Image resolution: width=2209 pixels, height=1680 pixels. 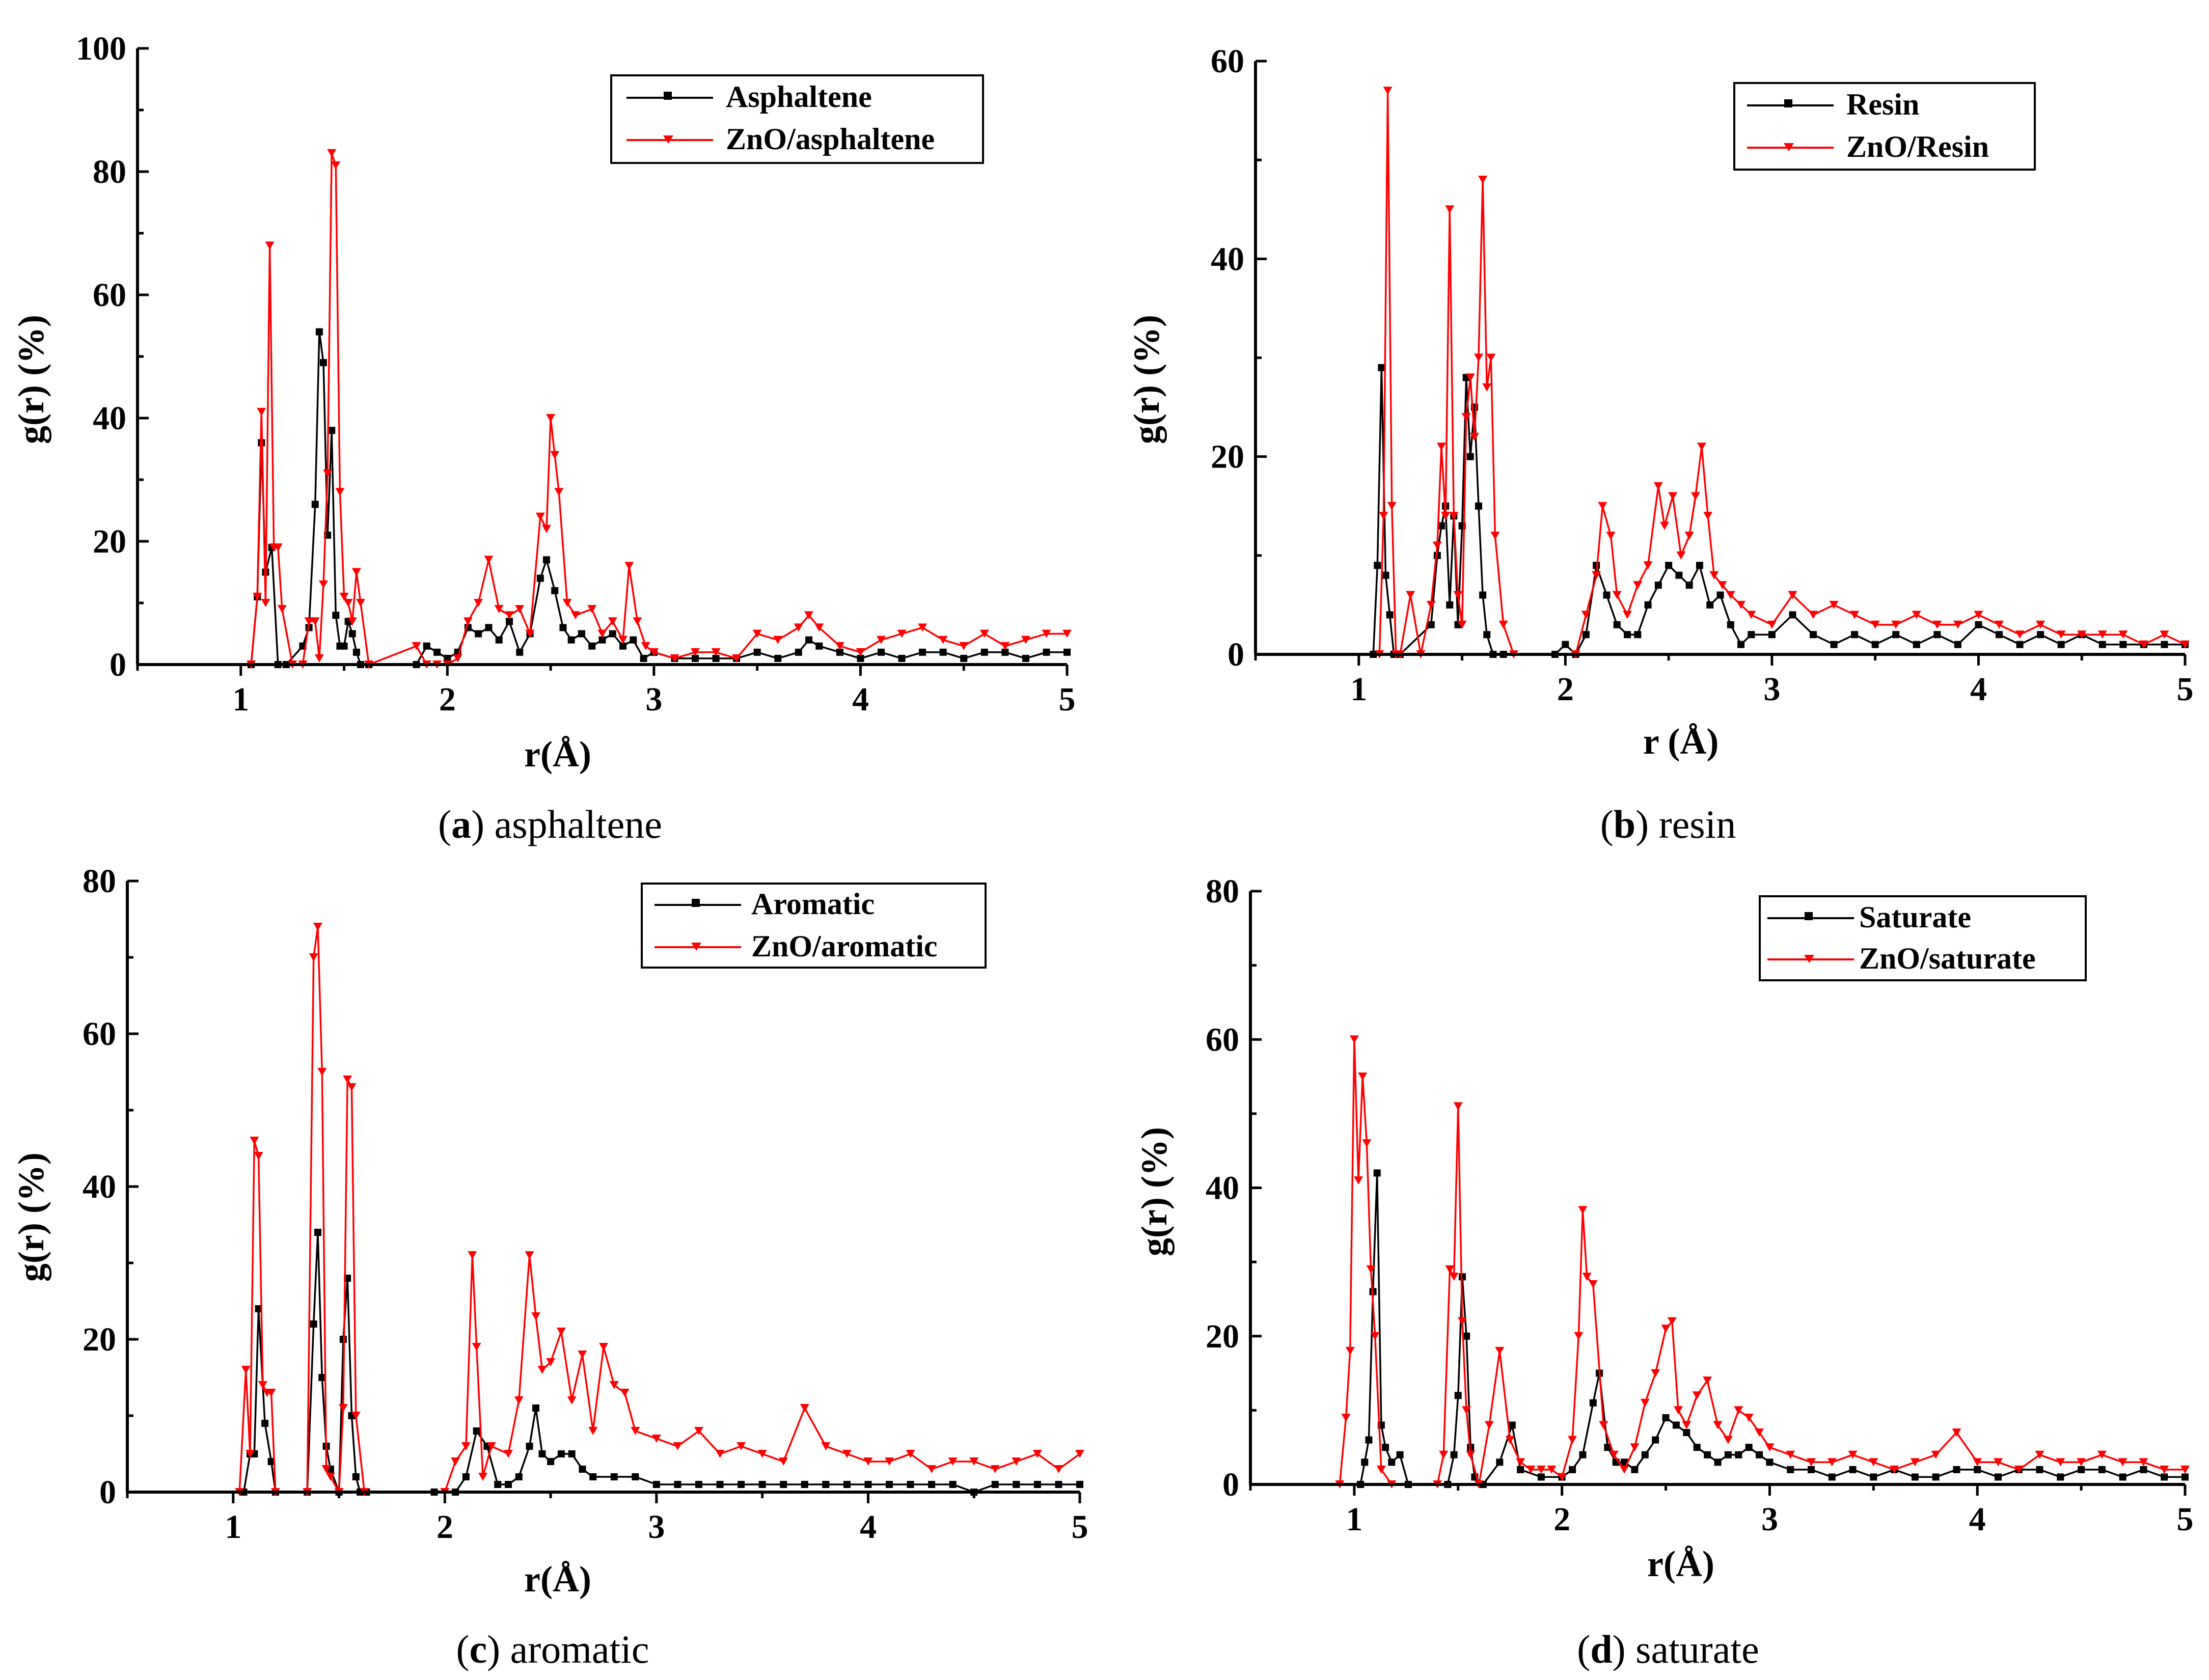 What do you see at coordinates (657, 1527) in the screenshot?
I see `panel-c-x-tick-label: 3` at bounding box center [657, 1527].